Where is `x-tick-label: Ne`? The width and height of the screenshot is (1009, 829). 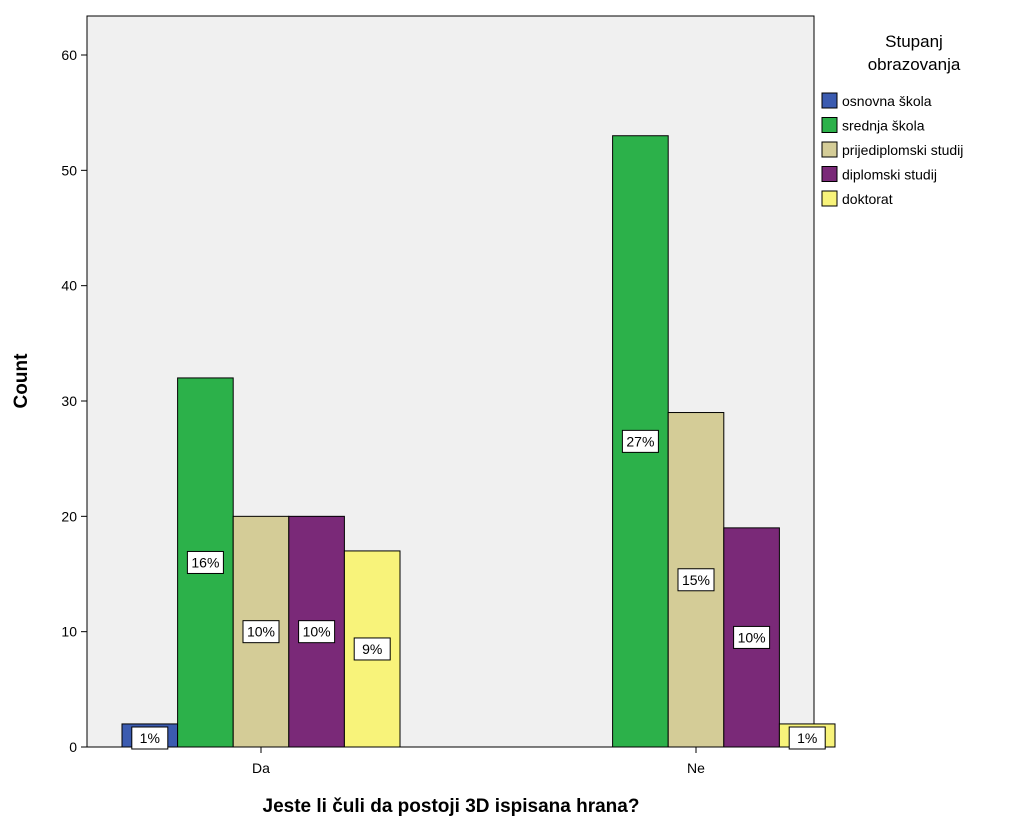
x-tick-label: Ne is located at coordinates (696, 768).